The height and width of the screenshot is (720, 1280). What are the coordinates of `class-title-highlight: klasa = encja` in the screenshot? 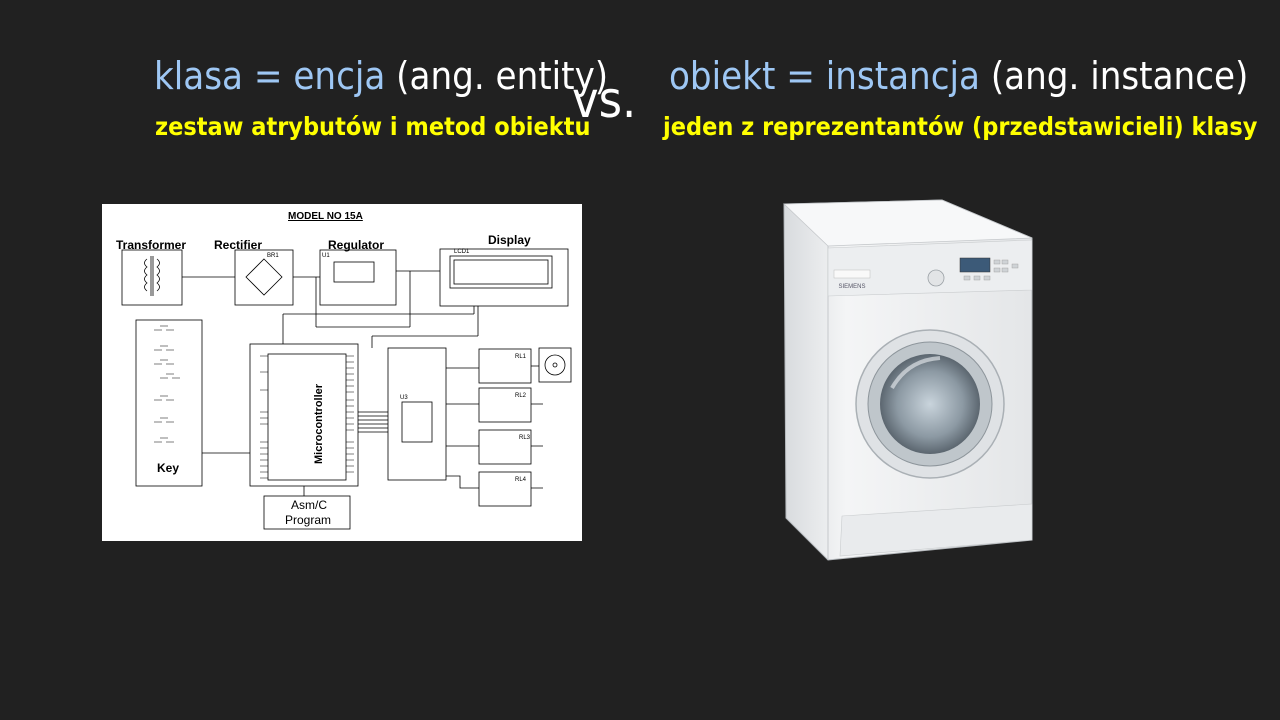 It's located at (270, 76).